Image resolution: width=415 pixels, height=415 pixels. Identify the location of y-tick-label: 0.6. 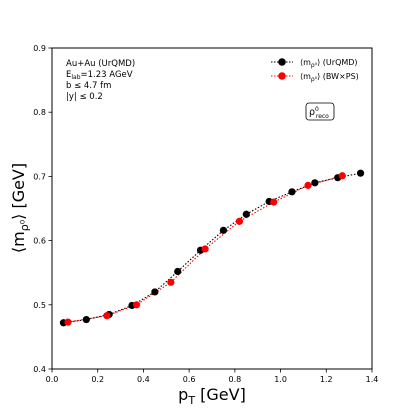
(39, 241).